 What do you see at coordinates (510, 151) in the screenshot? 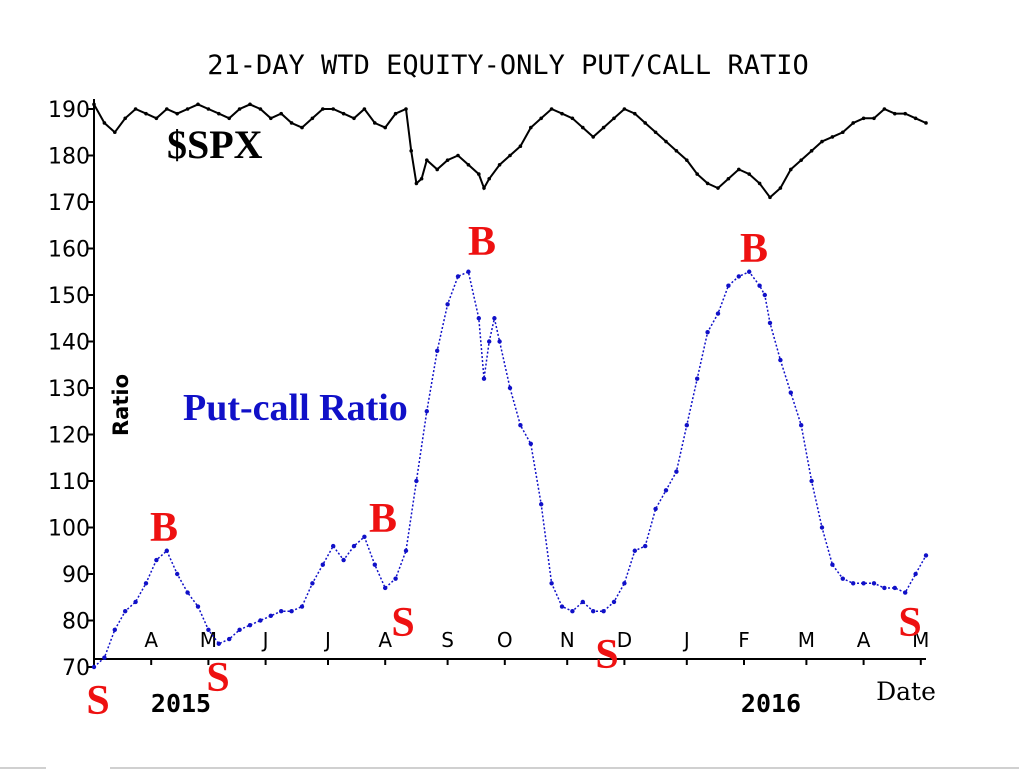
I see `spx-series-line` at bounding box center [510, 151].